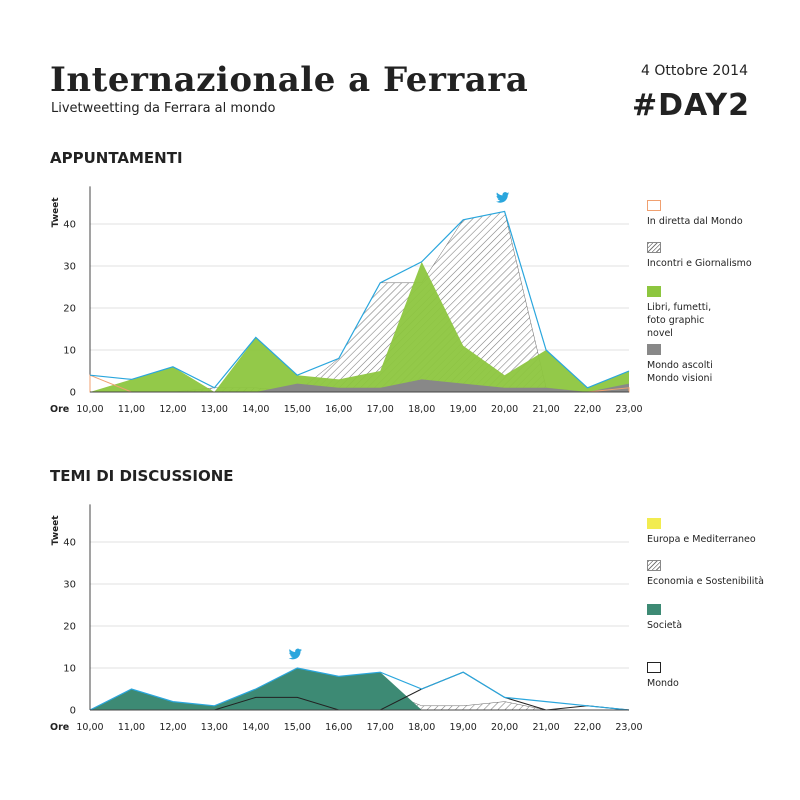  I want to click on day-hashtag: #DAY2, so click(691, 105).